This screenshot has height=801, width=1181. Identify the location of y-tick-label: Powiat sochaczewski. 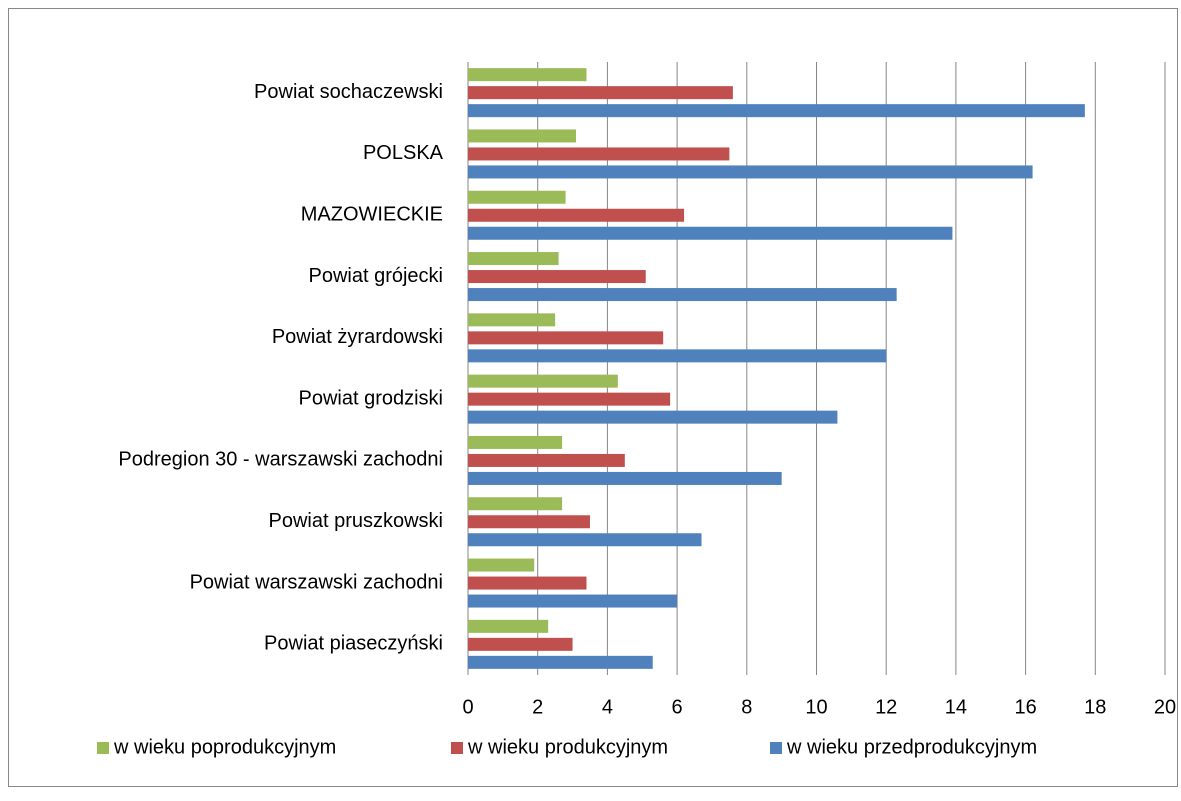
(348, 92).